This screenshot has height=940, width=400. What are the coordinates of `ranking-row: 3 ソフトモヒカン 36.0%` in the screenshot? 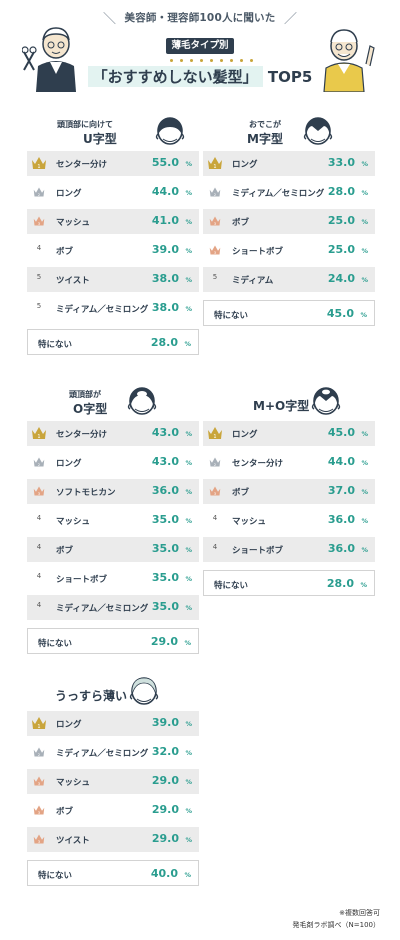 It's located at (113, 491).